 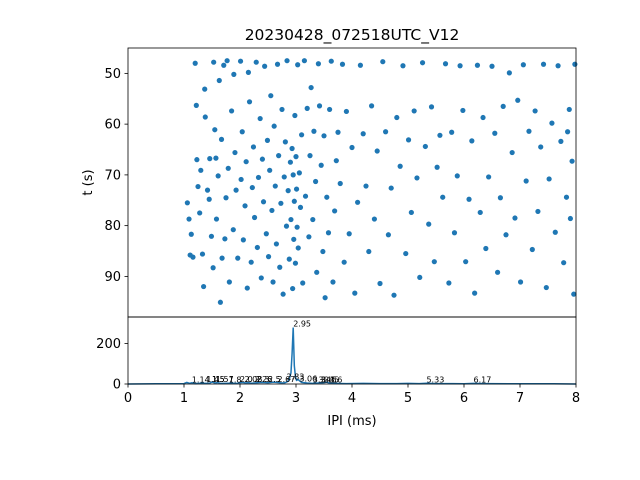 What do you see at coordinates (112, 277) in the screenshot?
I see `raster-y-tick-label: 90` at bounding box center [112, 277].